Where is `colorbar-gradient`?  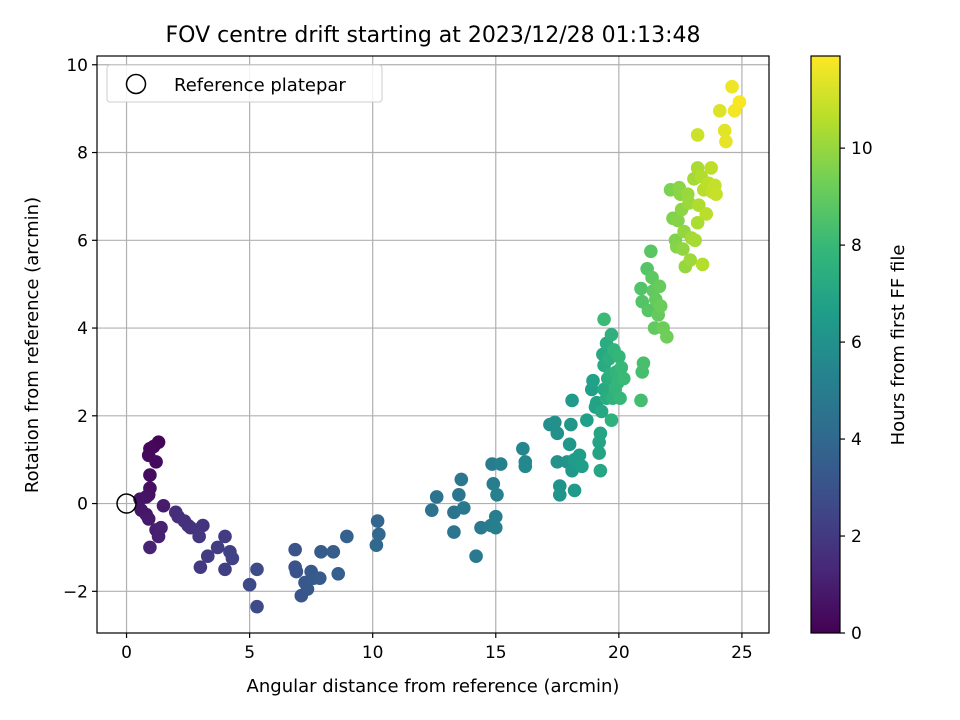
colorbar-gradient is located at coordinates (825, 344).